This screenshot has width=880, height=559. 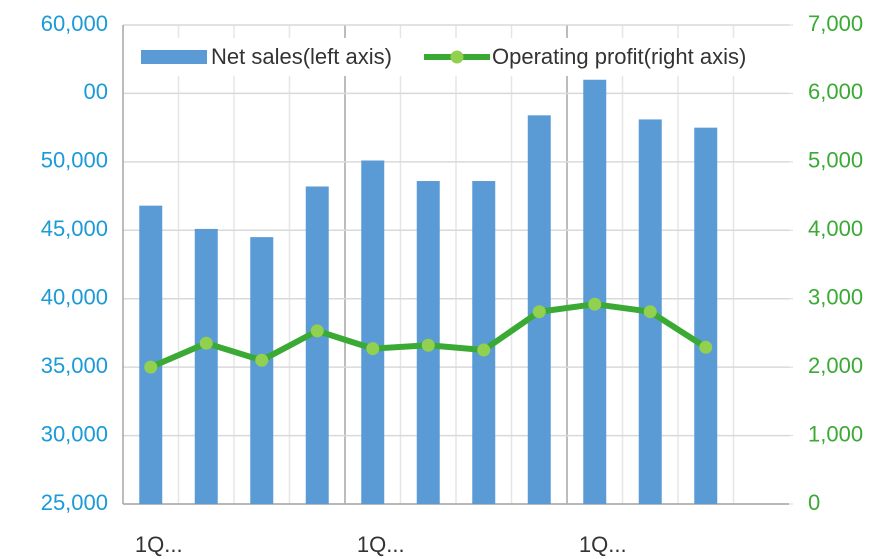 I want to click on y2-tick-label: 5,000, so click(x=835, y=160).